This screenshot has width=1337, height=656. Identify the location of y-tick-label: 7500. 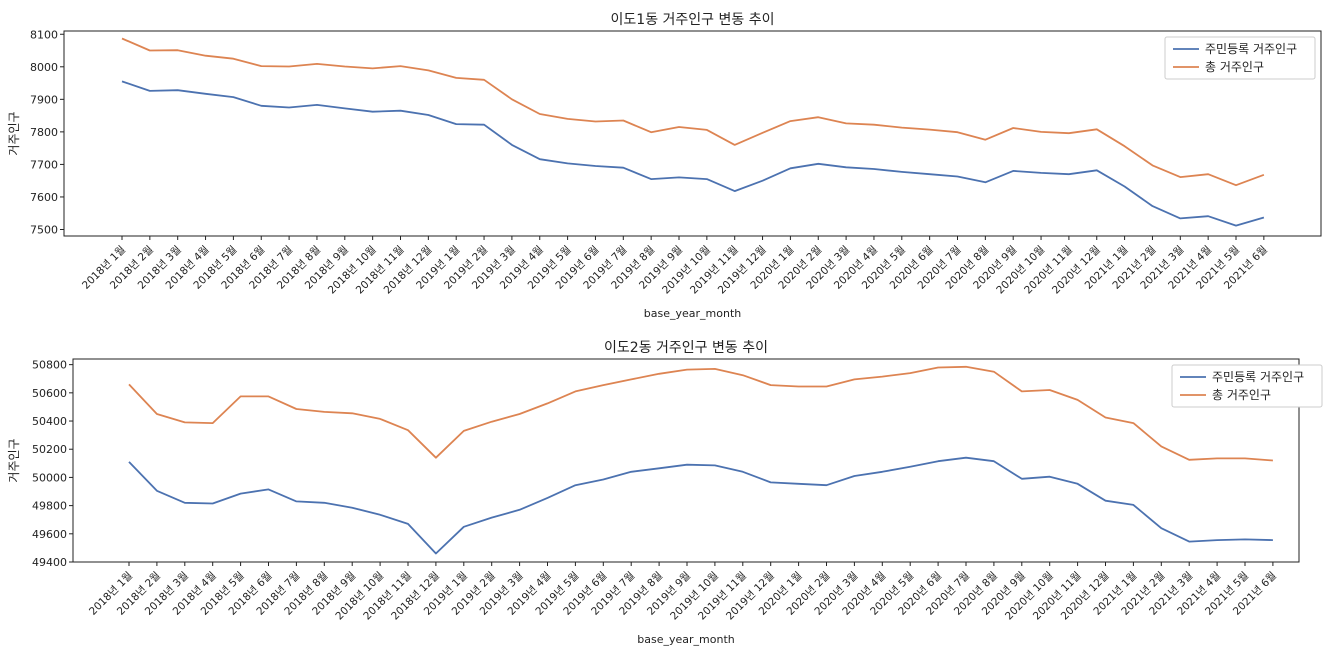
(44, 229).